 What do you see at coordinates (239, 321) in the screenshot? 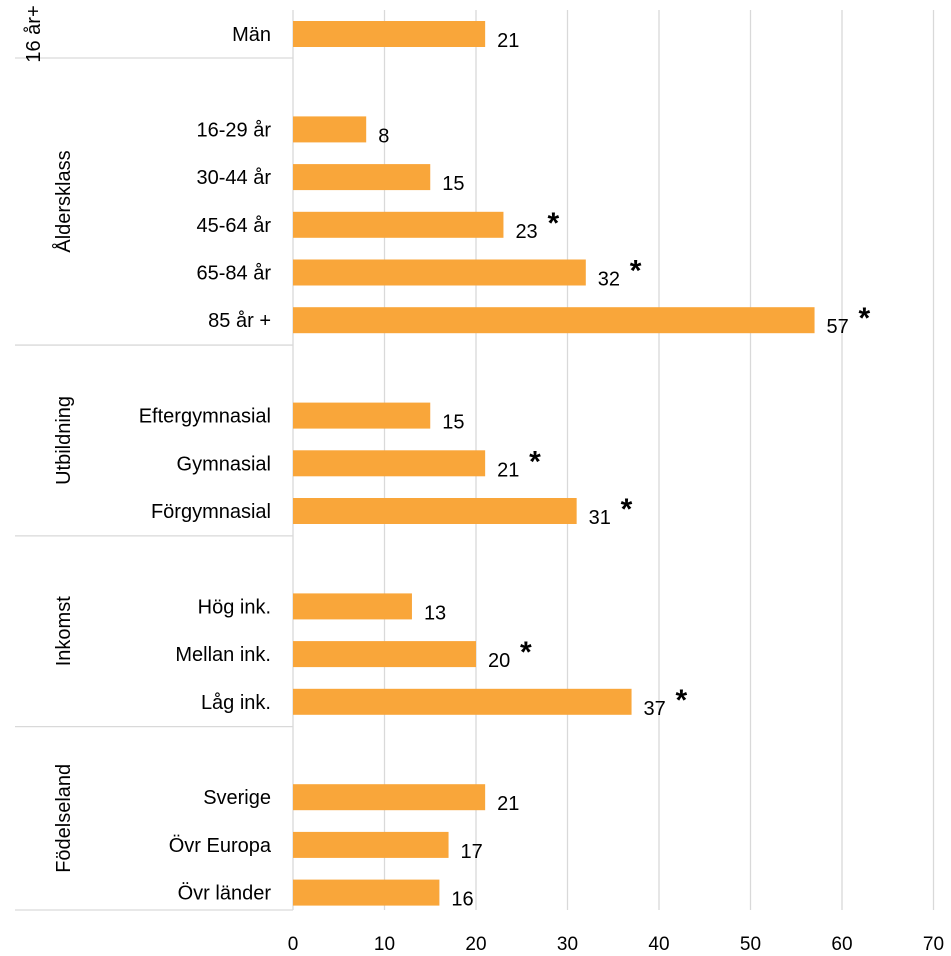
I see `category-label: 85 år +` at bounding box center [239, 321].